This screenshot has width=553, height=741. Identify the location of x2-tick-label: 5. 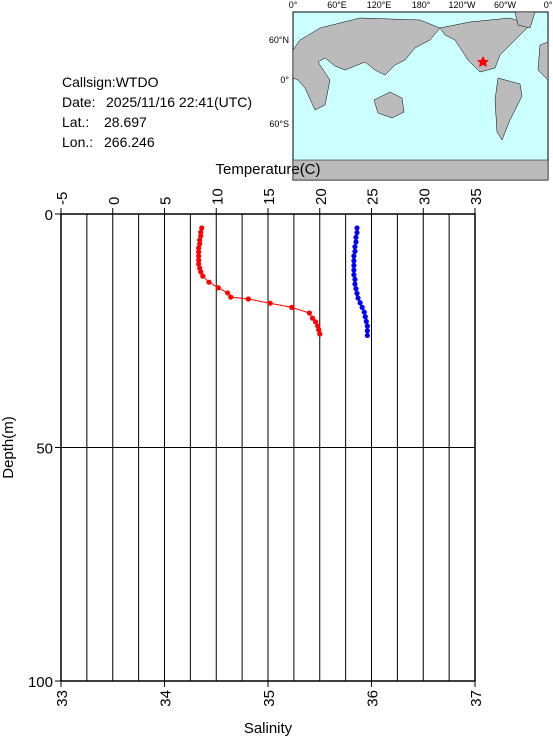
(166, 201).